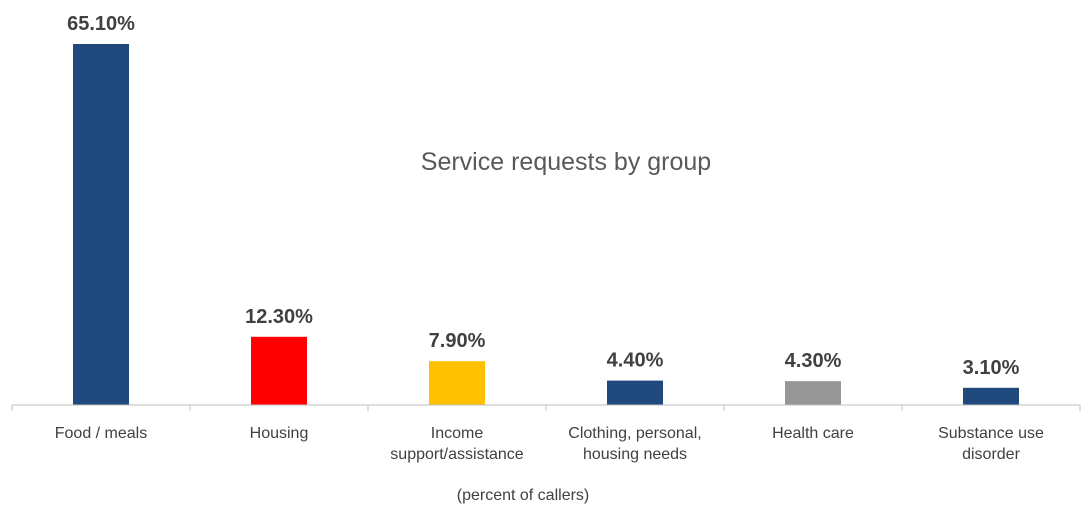  Describe the element at coordinates (635, 454) in the screenshot. I see `x-tick-label-line: housing needs` at that location.